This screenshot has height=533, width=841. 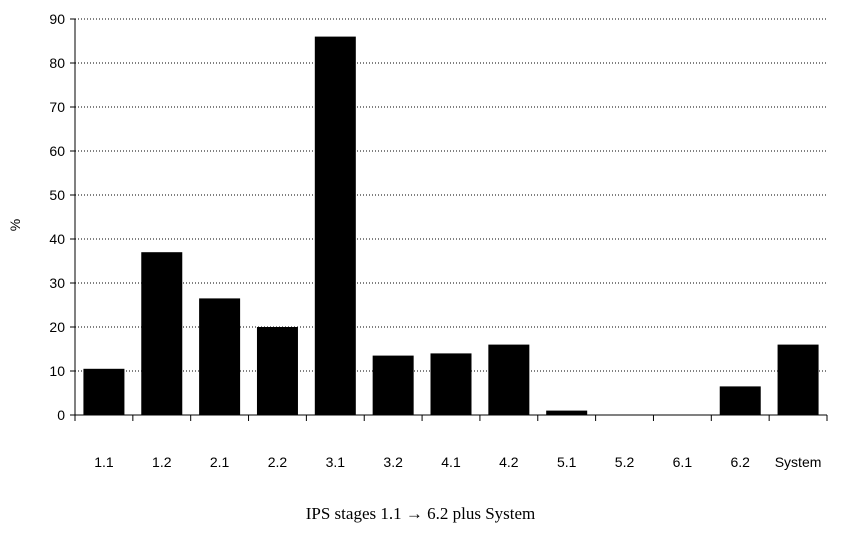 What do you see at coordinates (567, 412) in the screenshot?
I see `bar-5.1` at bounding box center [567, 412].